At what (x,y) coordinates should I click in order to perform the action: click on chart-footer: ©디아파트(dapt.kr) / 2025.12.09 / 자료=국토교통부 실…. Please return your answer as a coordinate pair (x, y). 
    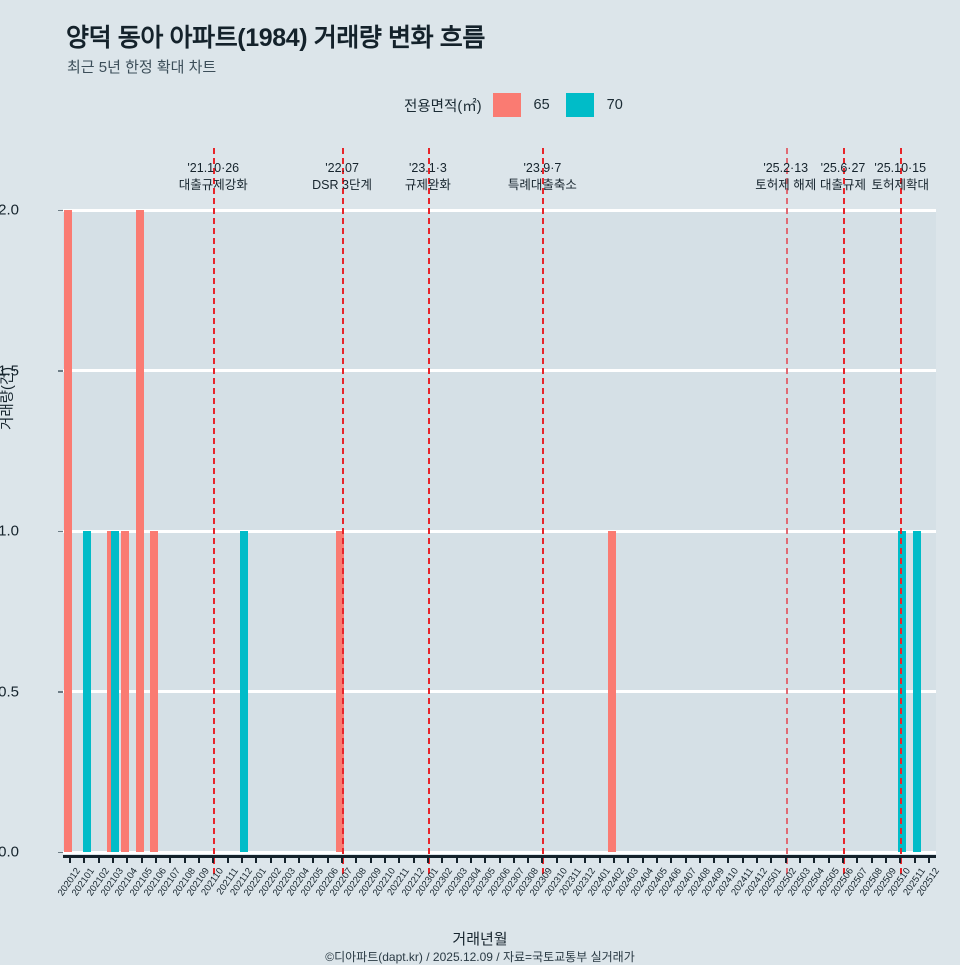
    Looking at the image, I should click on (480, 957).